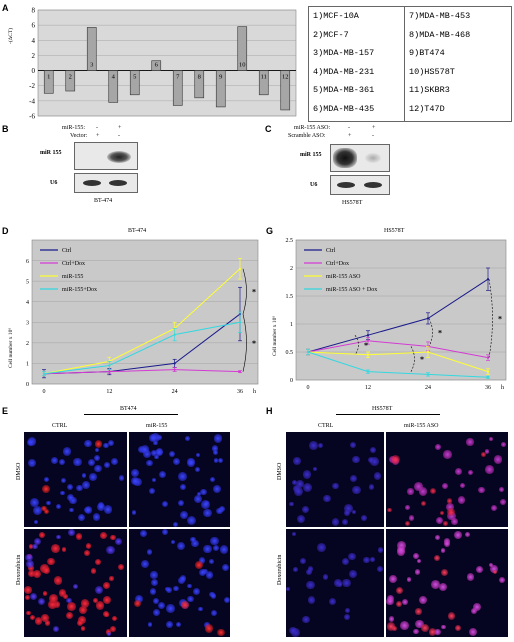  I want to click on panel-label-a: A, so click(5, 8).